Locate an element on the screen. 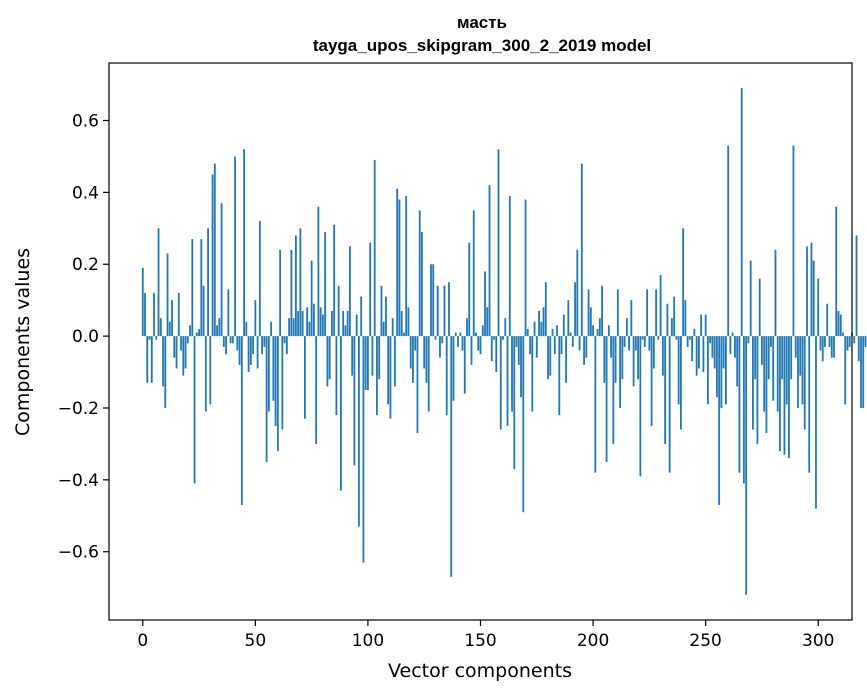 The height and width of the screenshot is (696, 867). x-tick-label: 300 is located at coordinates (818, 641).